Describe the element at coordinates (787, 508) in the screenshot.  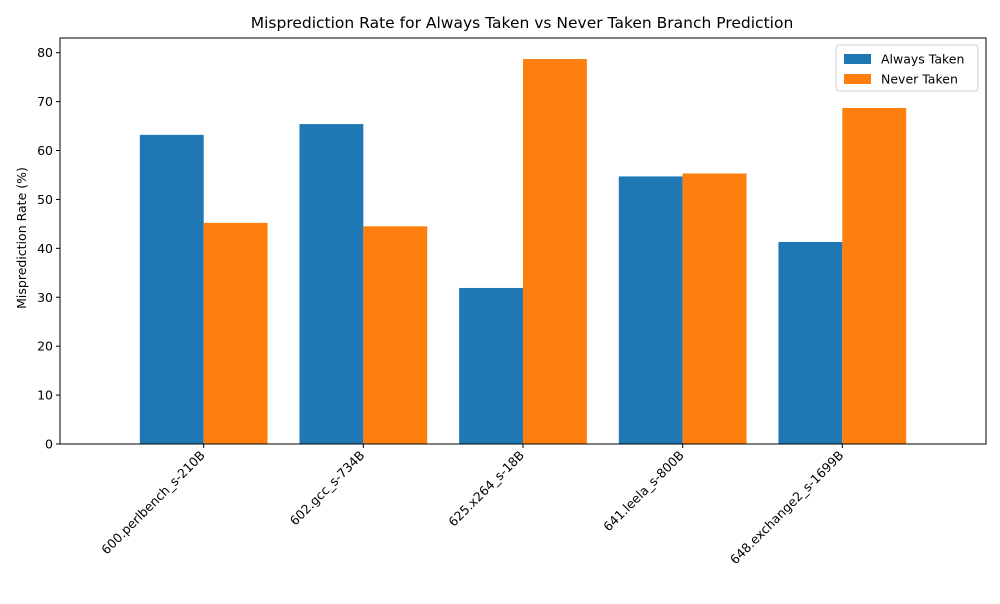
I see `x-tick-label: 648.exchange2_s-1699B` at that location.